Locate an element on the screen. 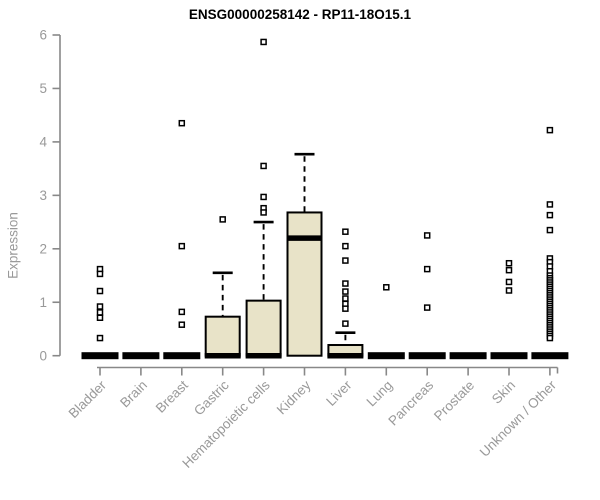  box-breast is located at coordinates (182, 239).